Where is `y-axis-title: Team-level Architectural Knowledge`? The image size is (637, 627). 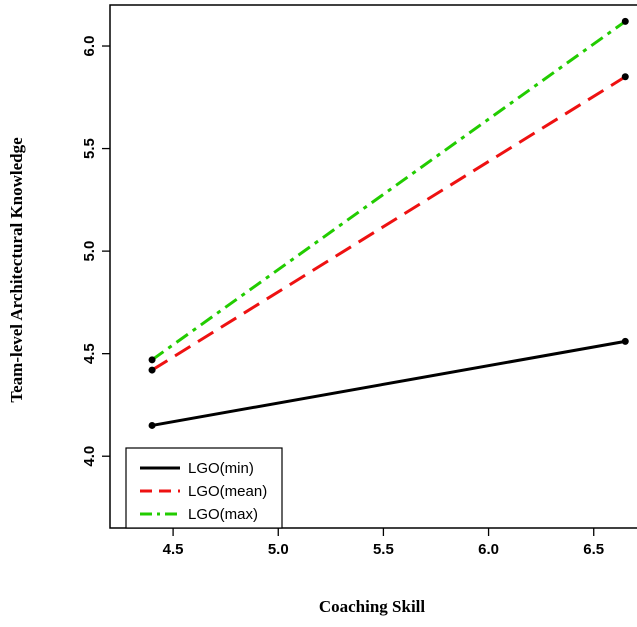 y-axis-title: Team-level Architectural Knowledge is located at coordinates (16, 270).